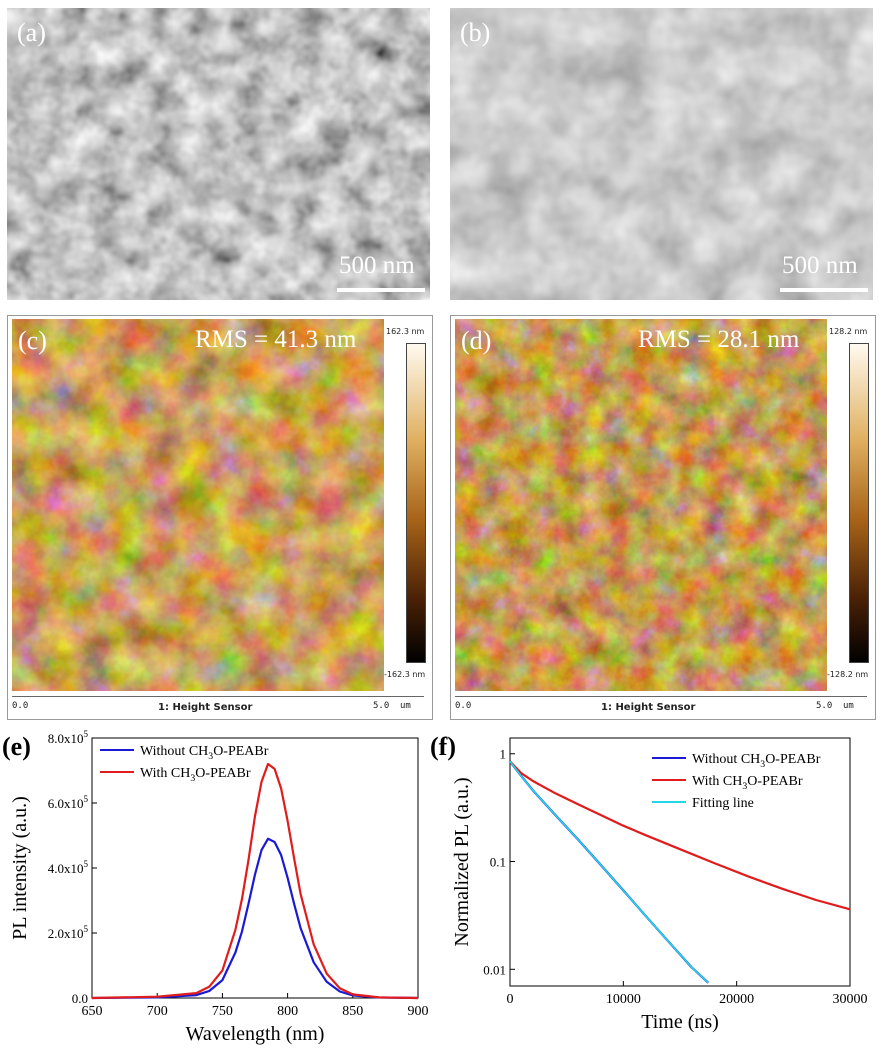  I want to click on sem-image-a: (a) 500 nm, so click(218, 154).